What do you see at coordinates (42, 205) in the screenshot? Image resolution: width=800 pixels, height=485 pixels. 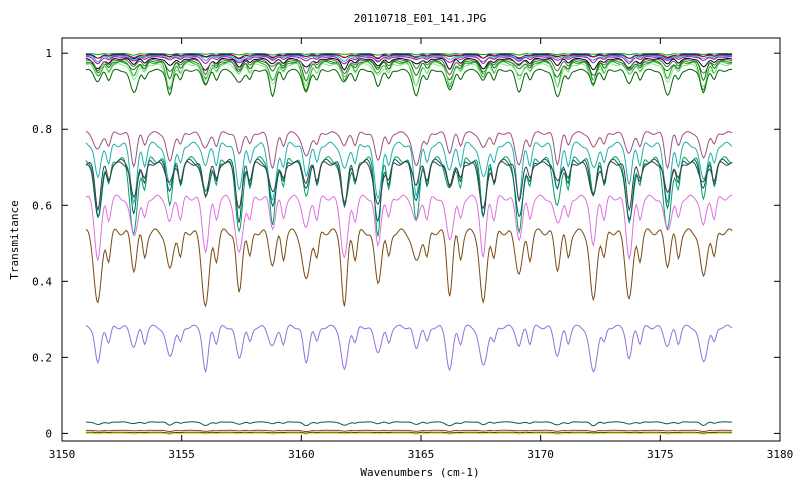 I see `y-tick-label: 0.6` at bounding box center [42, 205].